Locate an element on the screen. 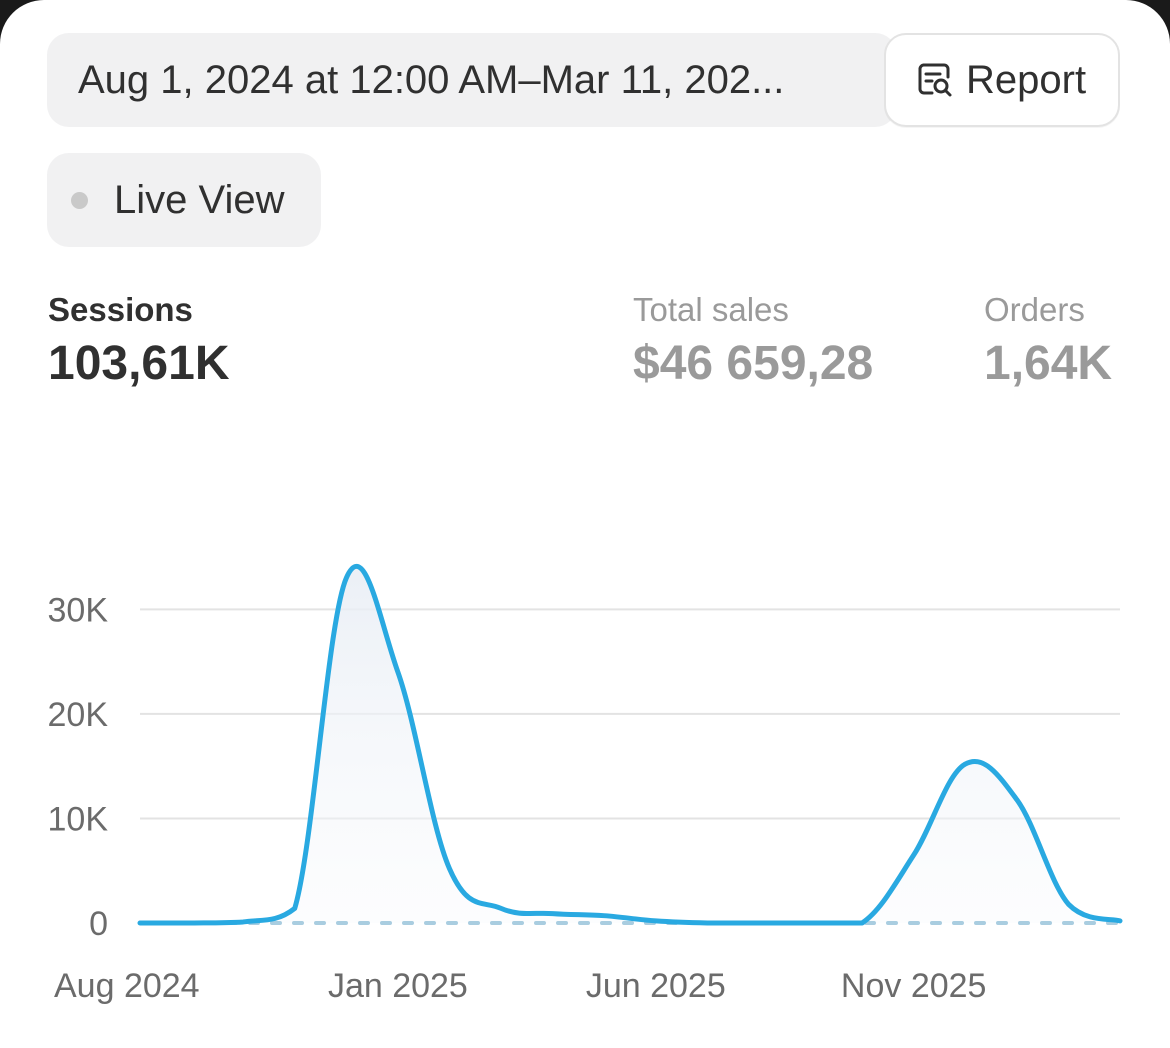 The width and height of the screenshot is (1170, 1048). y-tick-label: 10K is located at coordinates (78, 819).